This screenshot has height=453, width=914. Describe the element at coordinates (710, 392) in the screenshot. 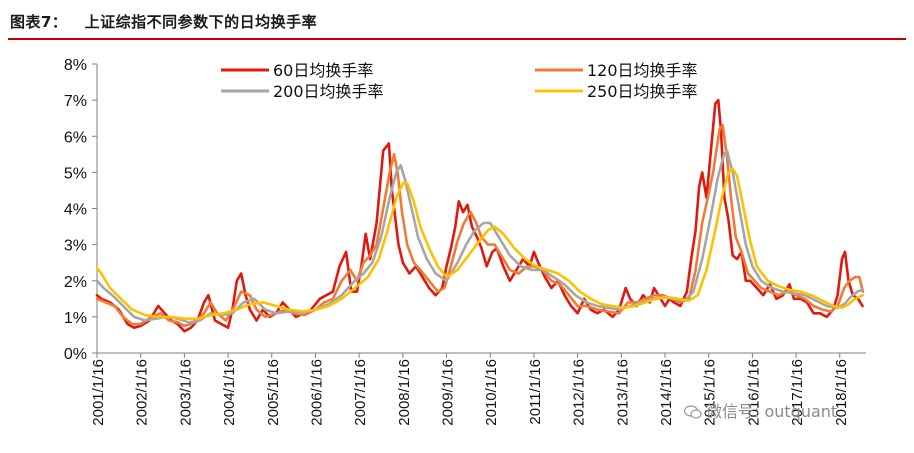

I see `x-tick-label: 2015/1/16` at that location.